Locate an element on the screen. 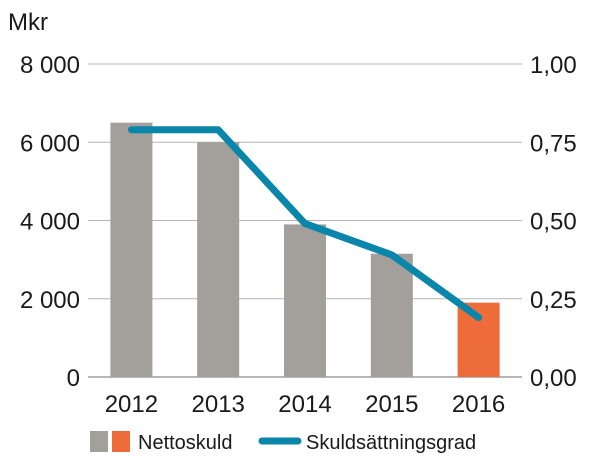 This screenshot has width=601, height=460. right-tick-label: 0,75 is located at coordinates (553, 143).